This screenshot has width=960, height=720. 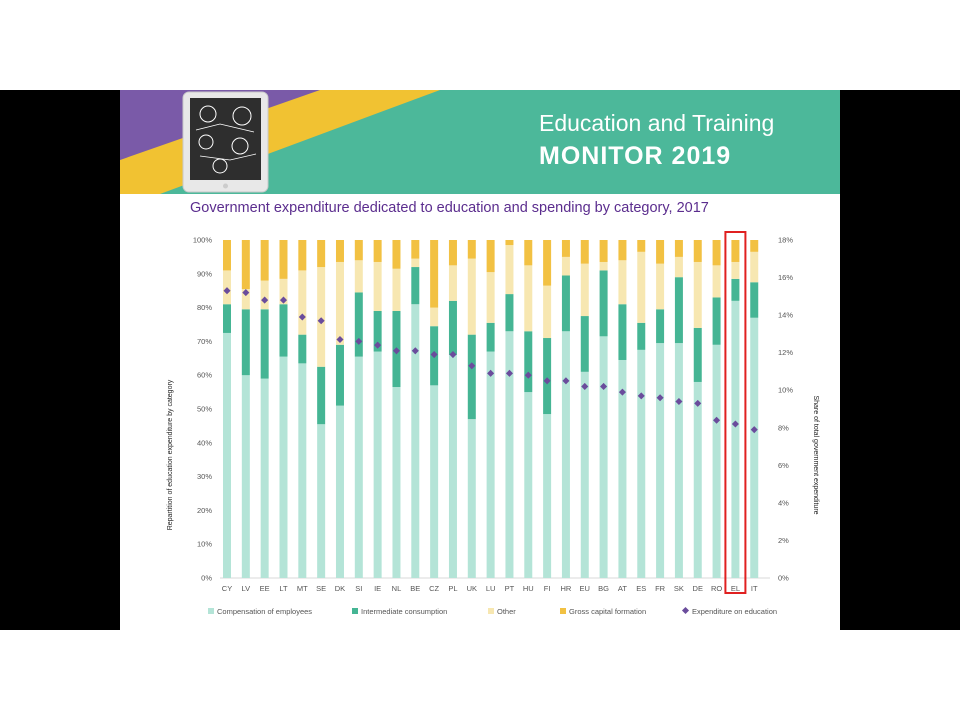 What do you see at coordinates (377, 286) in the screenshot?
I see `bar-segment-other-ie` at bounding box center [377, 286].